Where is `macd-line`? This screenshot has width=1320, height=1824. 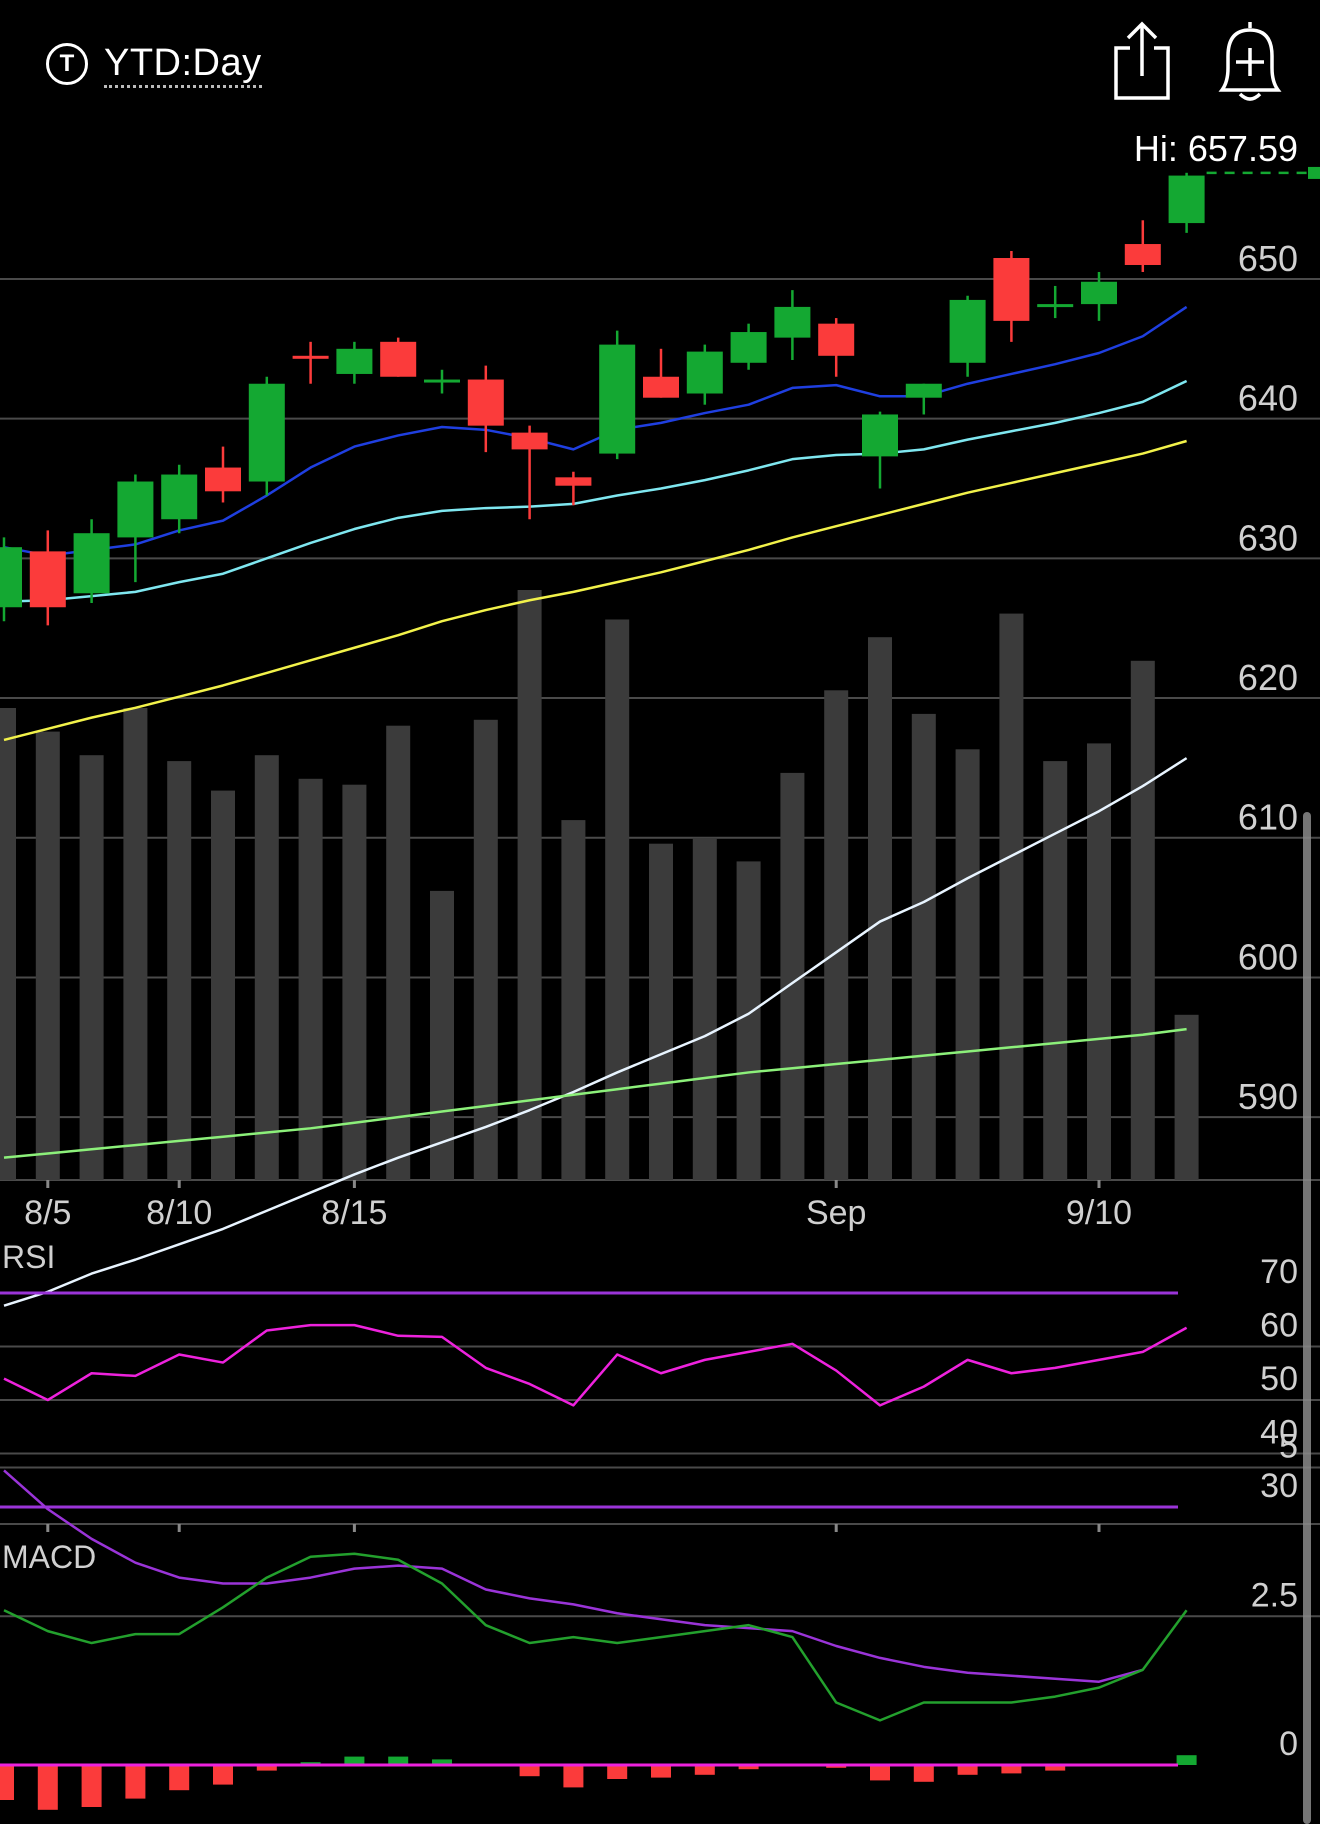
macd-line is located at coordinates (595, 1637).